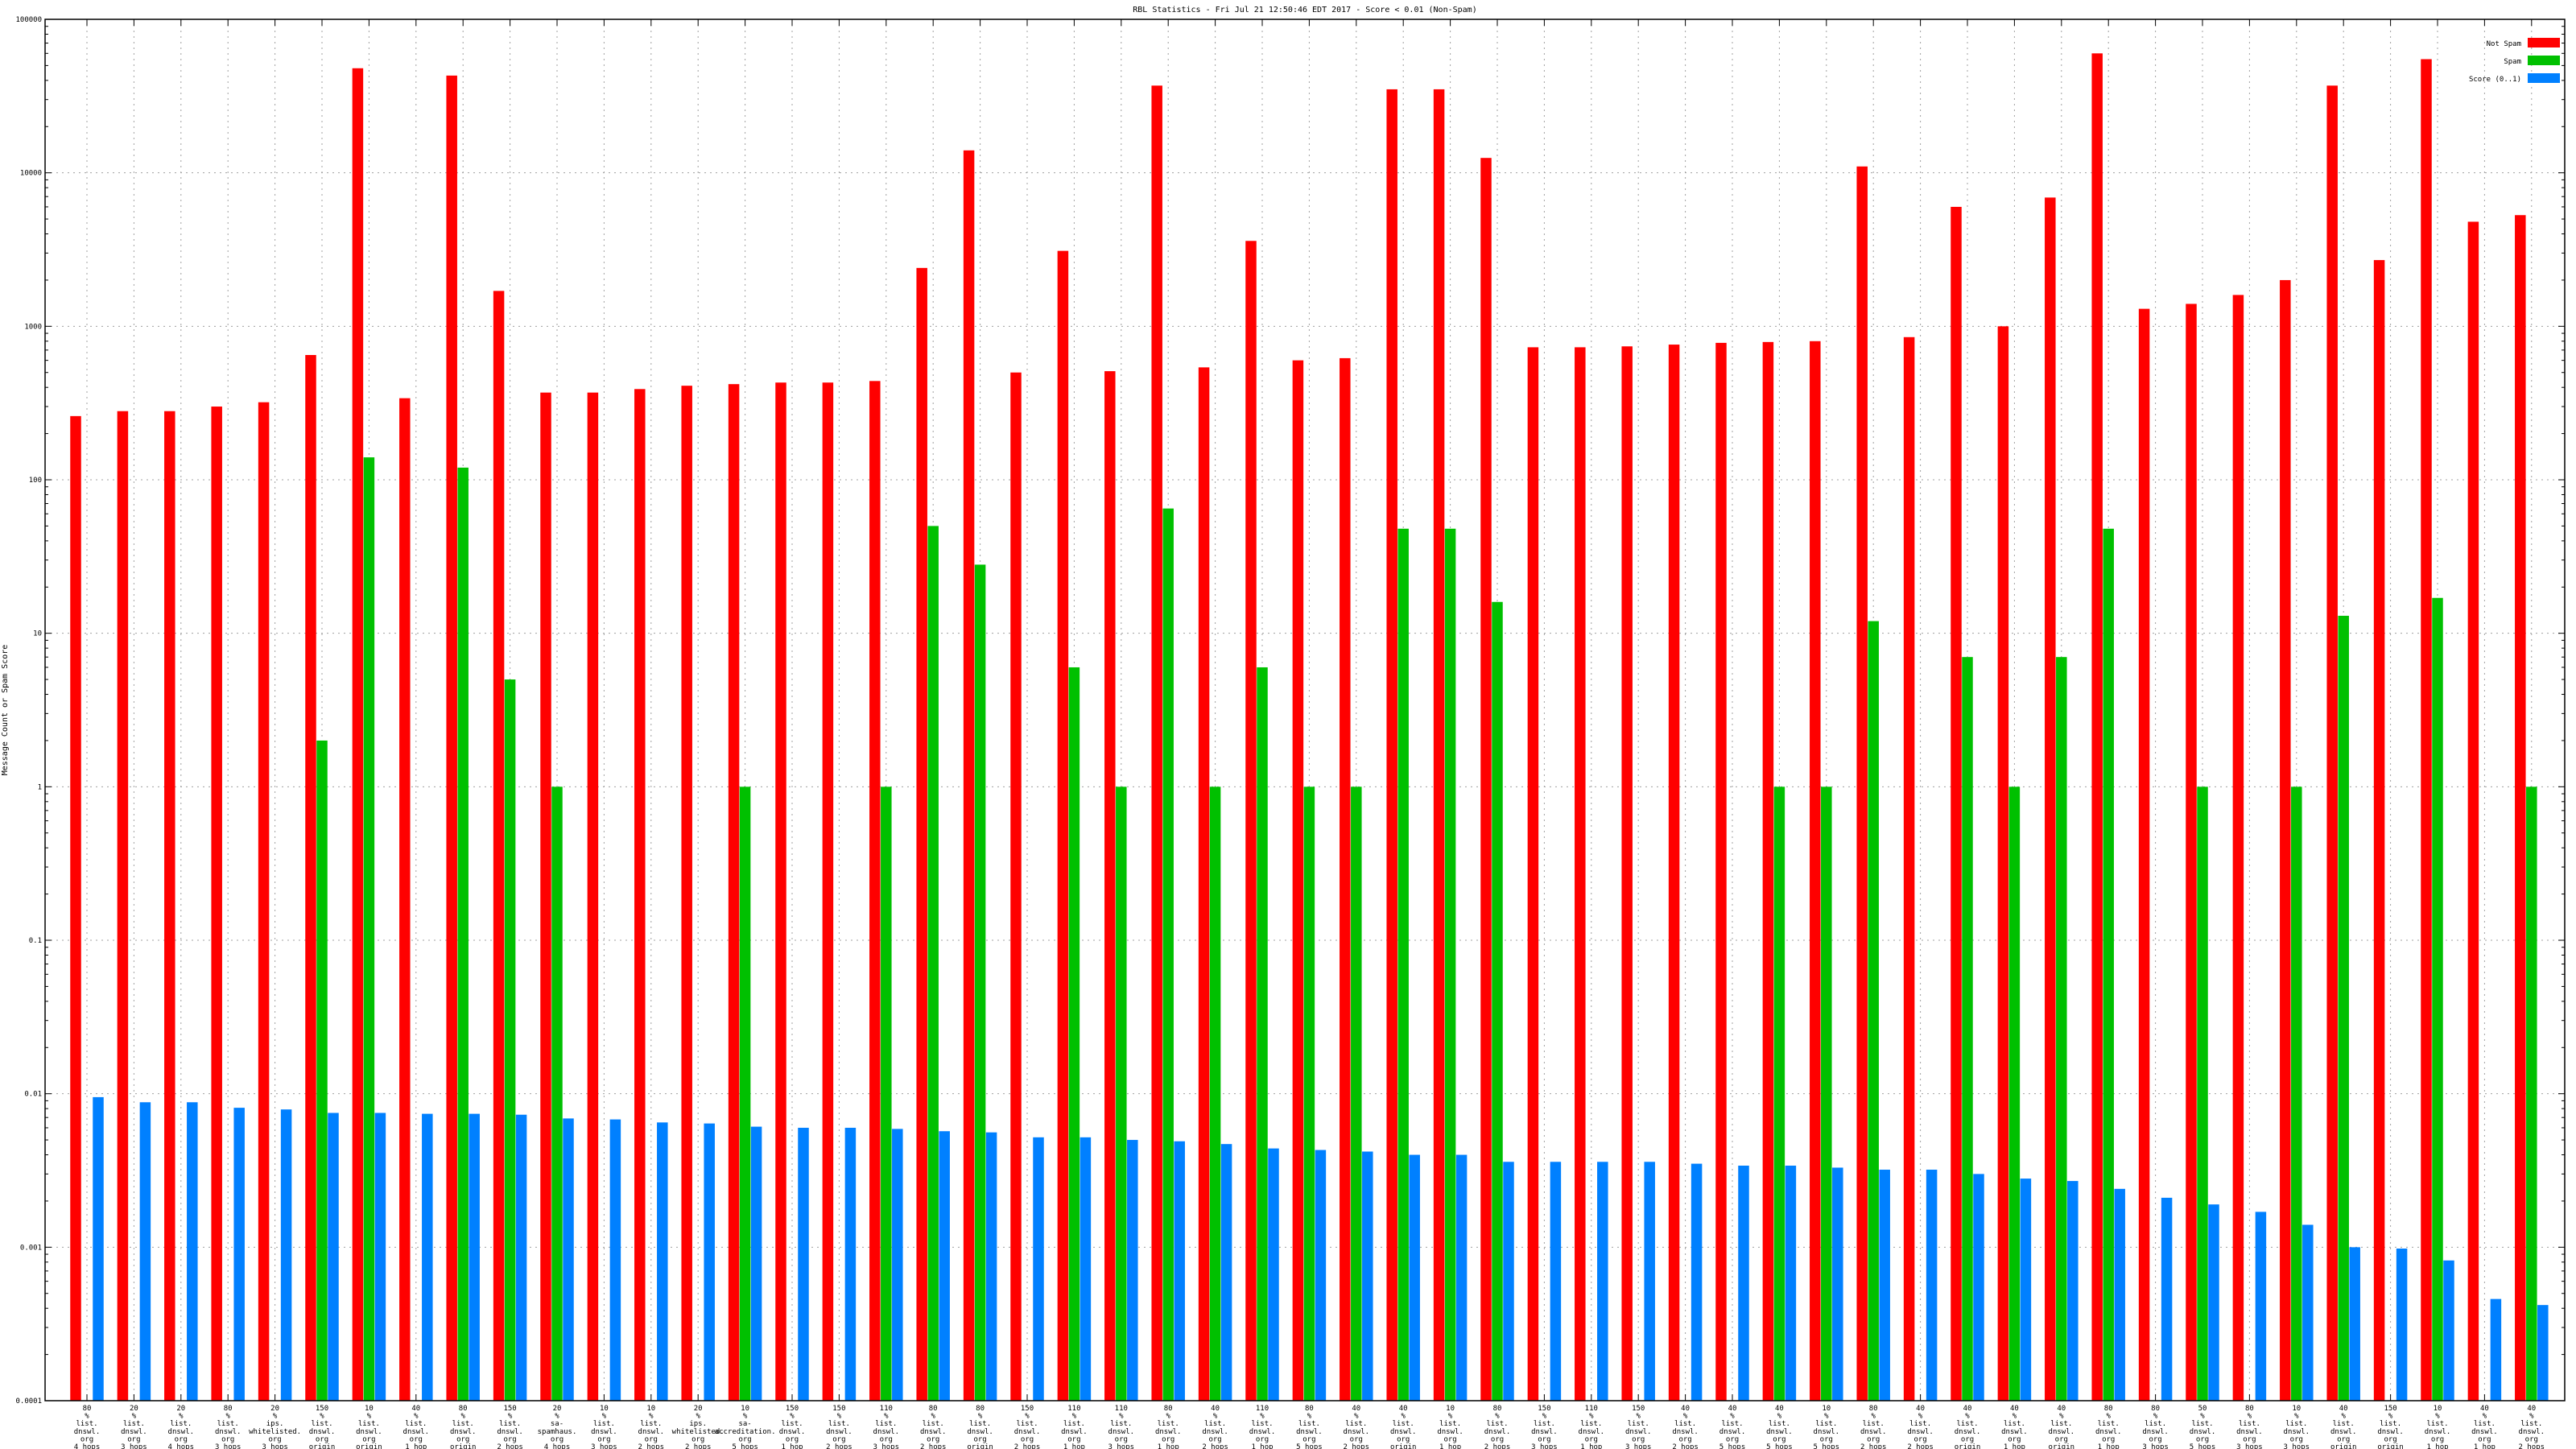  I want to click on x-tick-label-line: 3 hops, so click(2297, 1446).